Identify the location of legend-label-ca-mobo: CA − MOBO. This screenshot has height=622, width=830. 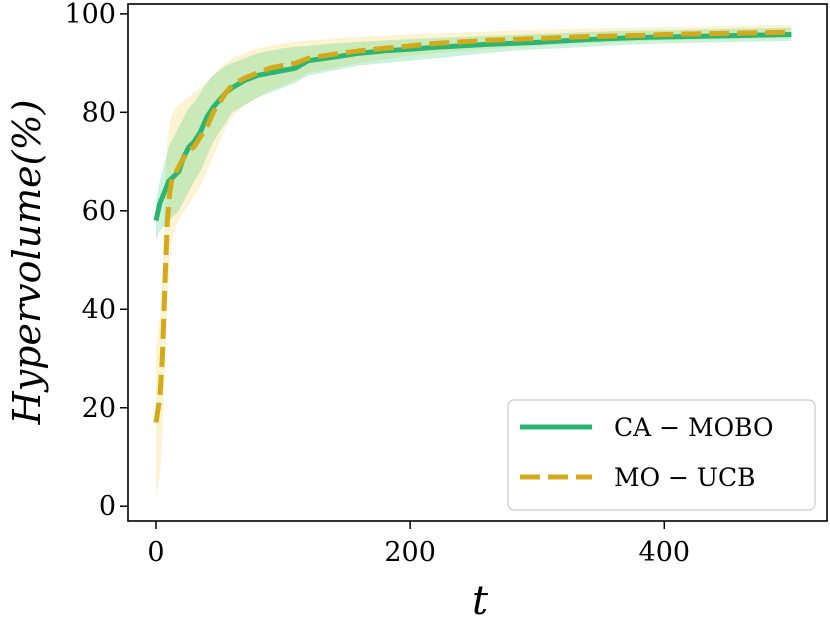
(693, 427).